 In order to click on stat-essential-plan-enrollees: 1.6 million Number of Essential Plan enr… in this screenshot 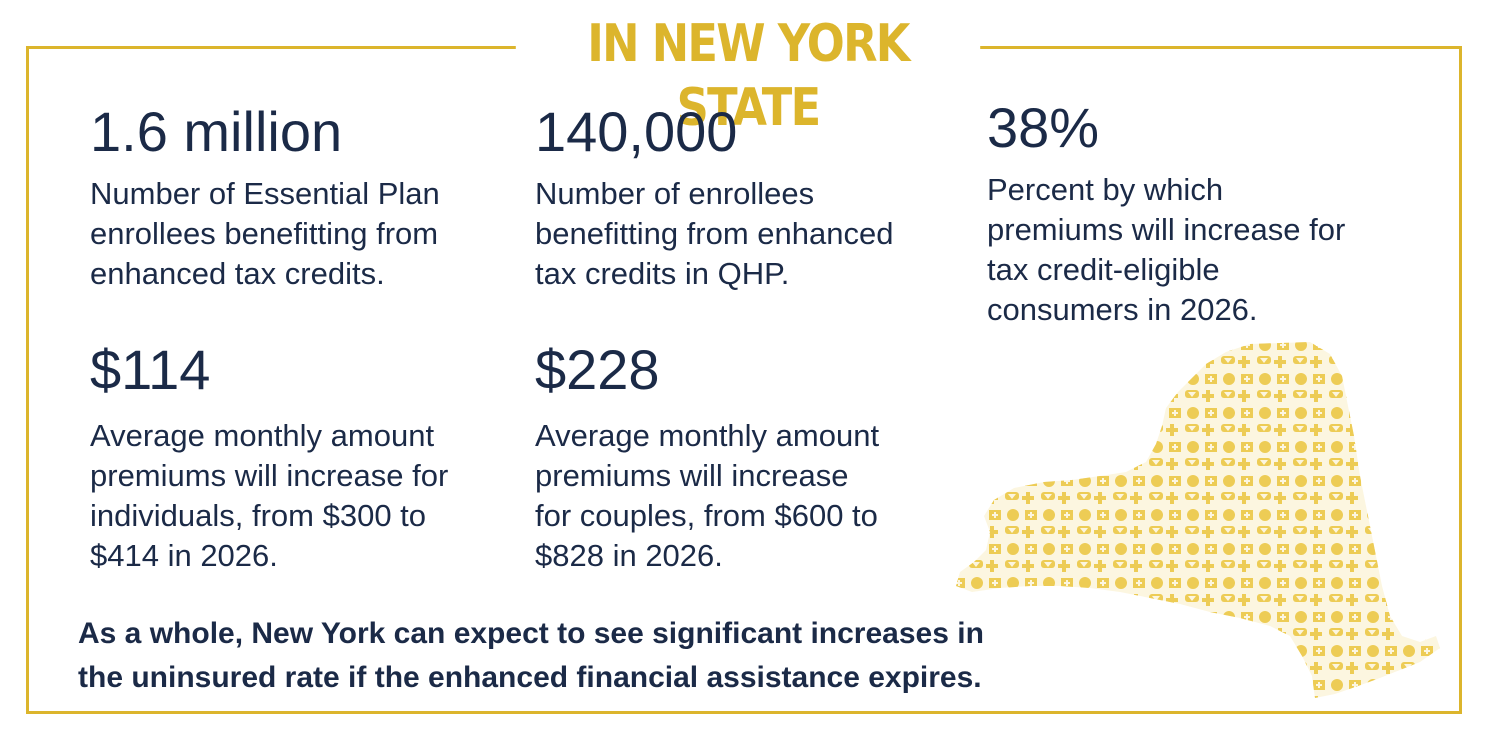, I will do `click(265, 197)`.